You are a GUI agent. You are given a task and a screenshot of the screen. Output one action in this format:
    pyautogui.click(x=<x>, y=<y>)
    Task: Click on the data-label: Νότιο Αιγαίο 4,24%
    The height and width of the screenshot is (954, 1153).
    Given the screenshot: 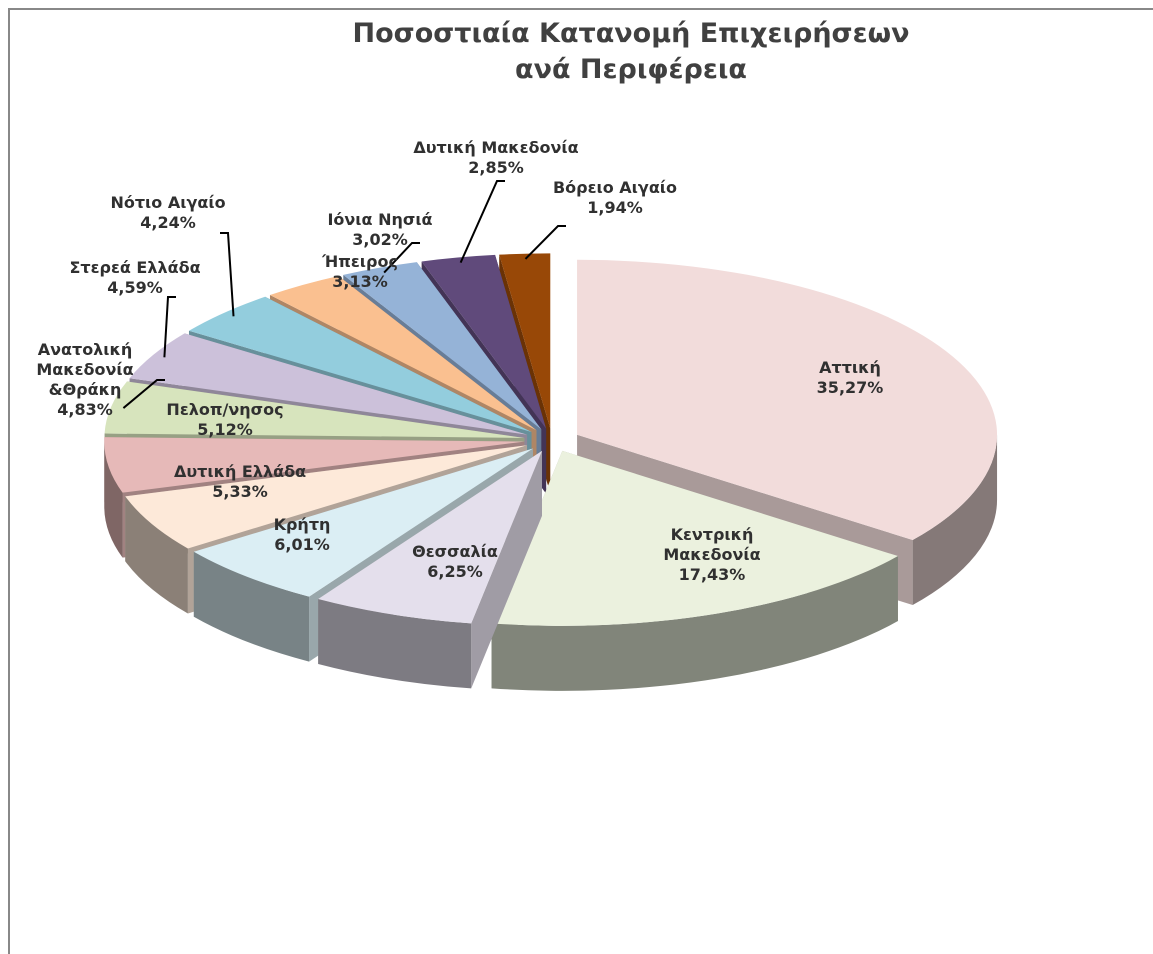 What is the action you would take?
    pyautogui.click(x=168, y=213)
    